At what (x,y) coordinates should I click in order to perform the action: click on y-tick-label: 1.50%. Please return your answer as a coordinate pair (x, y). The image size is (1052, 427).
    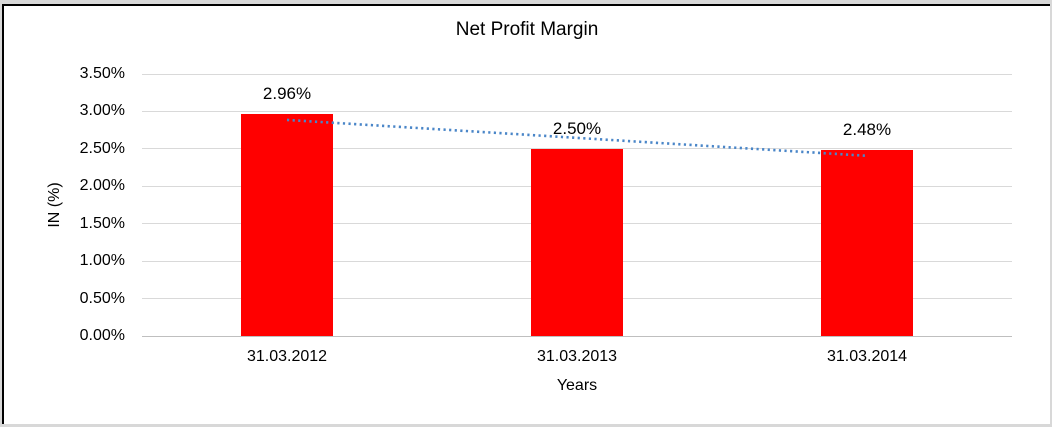
    Looking at the image, I should click on (102, 223).